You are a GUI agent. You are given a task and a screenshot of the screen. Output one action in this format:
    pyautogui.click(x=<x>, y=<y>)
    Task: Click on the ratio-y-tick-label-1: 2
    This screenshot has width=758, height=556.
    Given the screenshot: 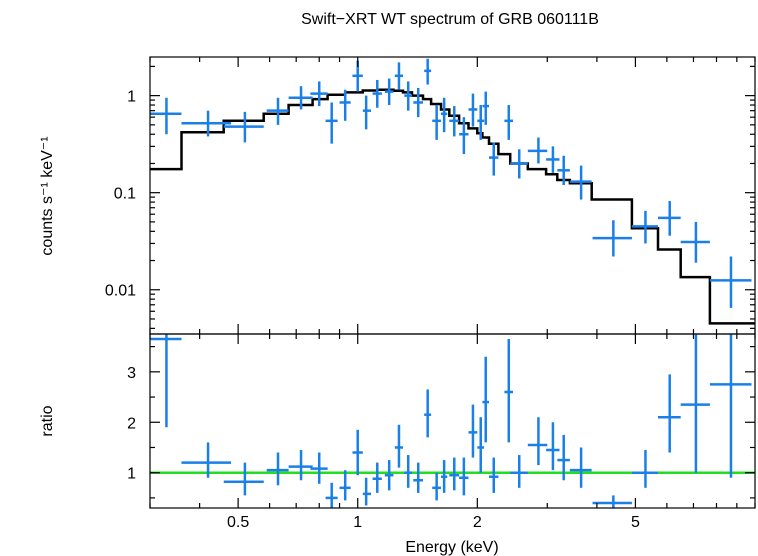 What is the action you would take?
    pyautogui.click(x=131, y=423)
    